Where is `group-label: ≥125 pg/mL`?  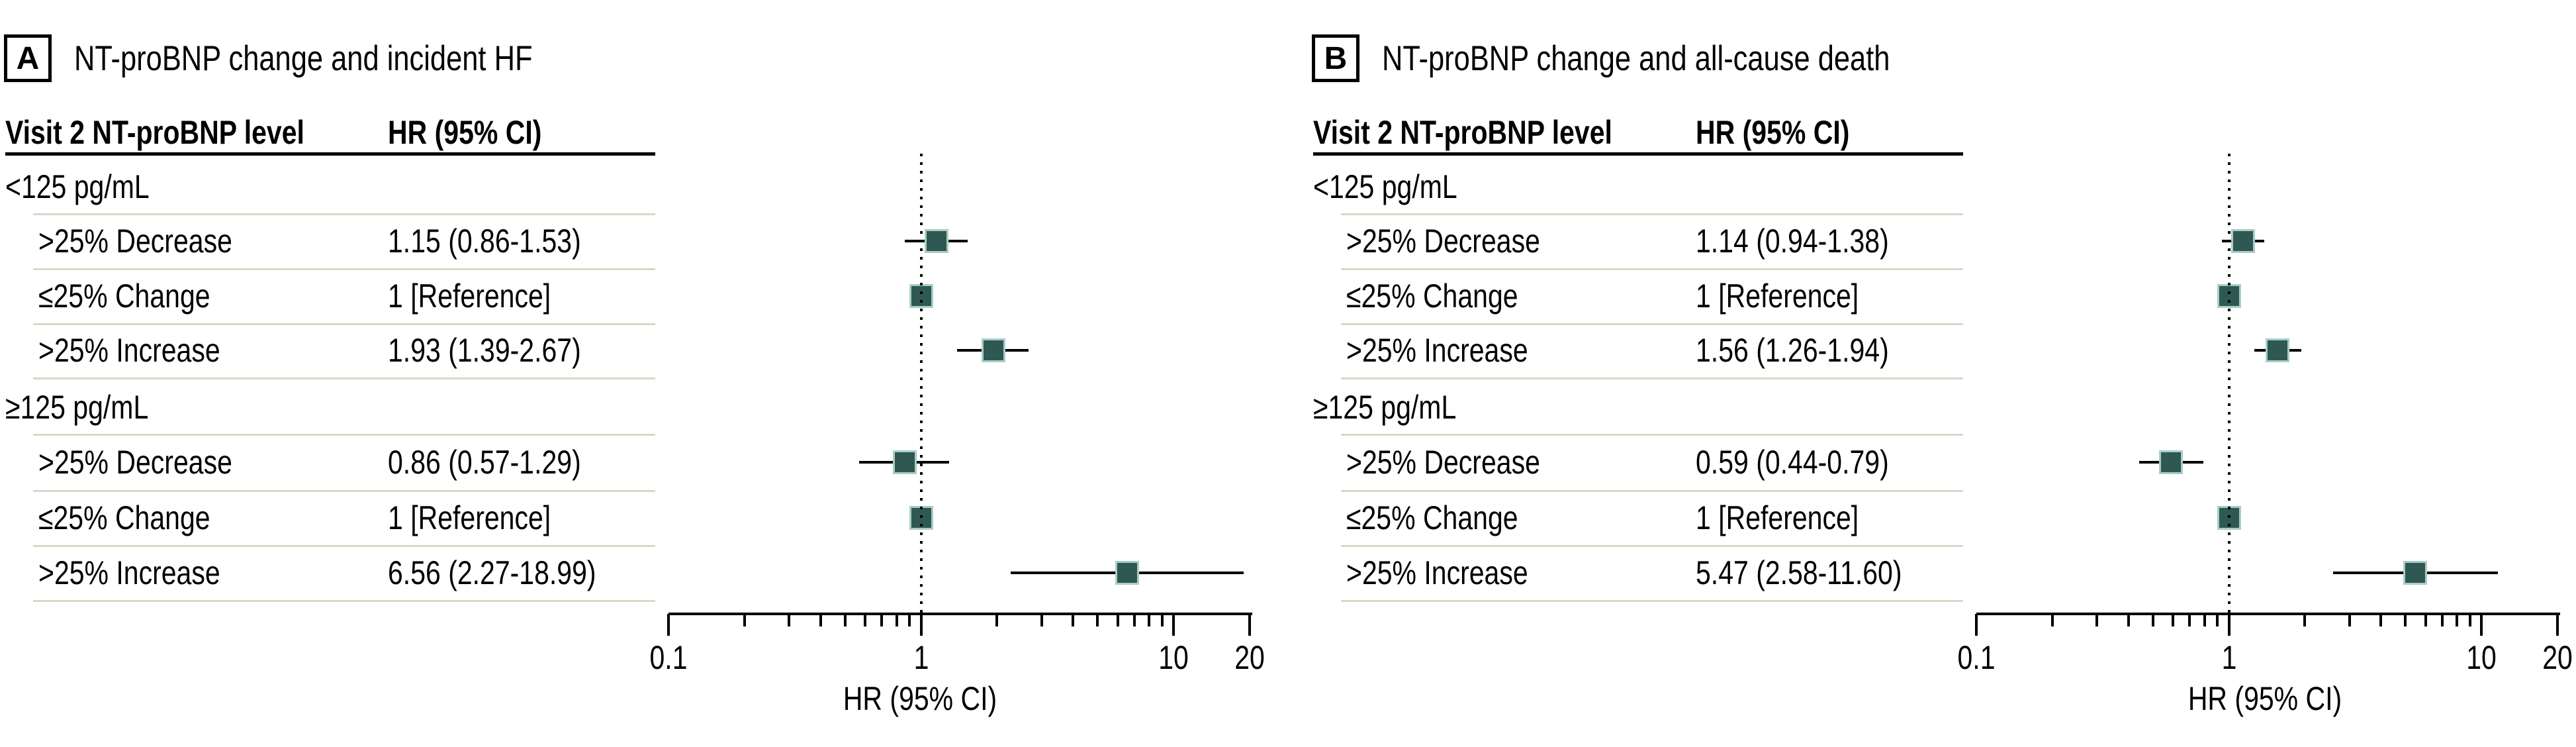
group-label: ≥125 pg/mL is located at coordinates (1385, 407).